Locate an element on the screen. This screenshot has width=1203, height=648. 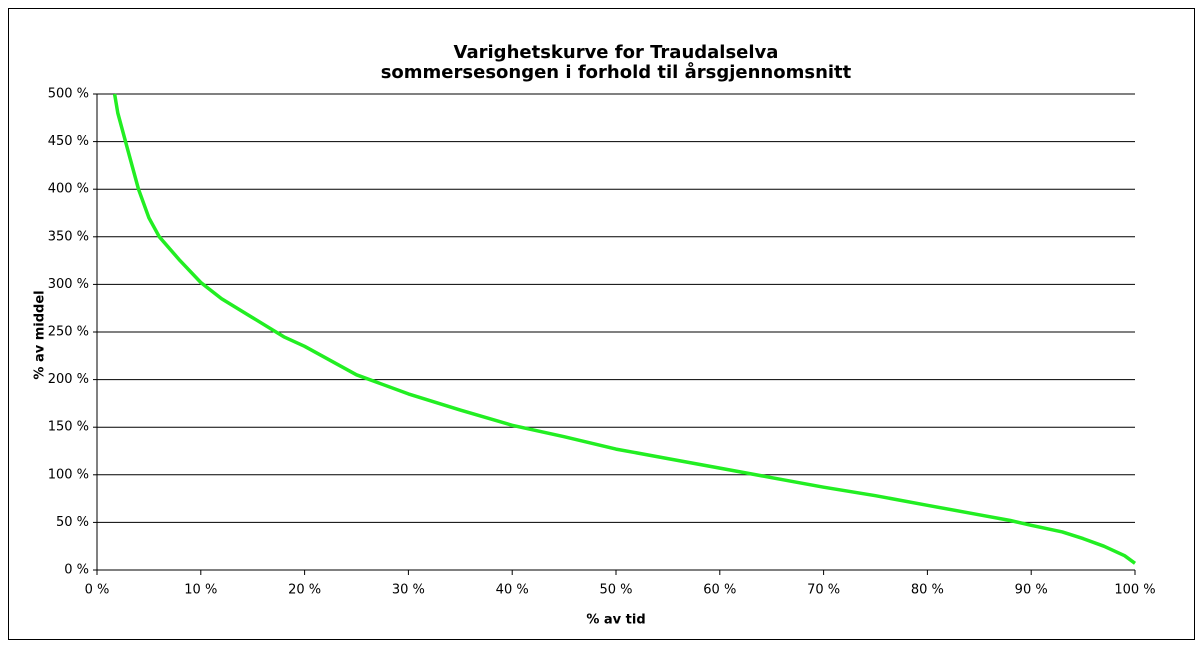
x-tick-label: 70 % is located at coordinates (823, 590).